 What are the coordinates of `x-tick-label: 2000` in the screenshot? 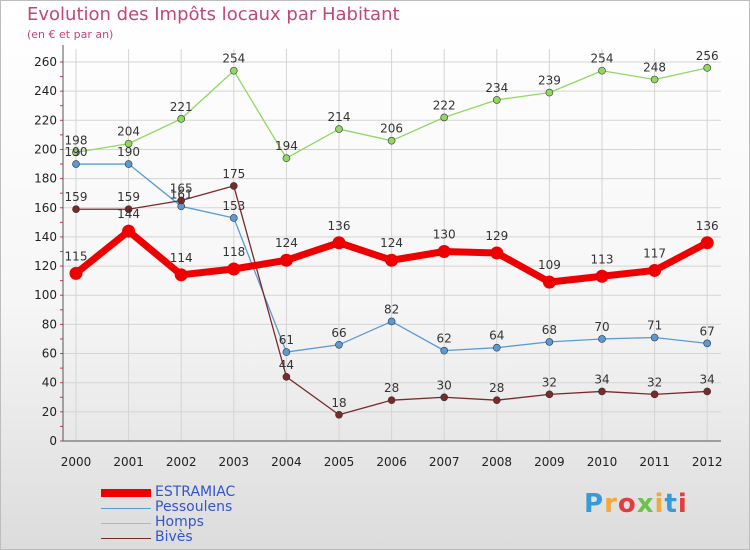 It's located at (76, 462).